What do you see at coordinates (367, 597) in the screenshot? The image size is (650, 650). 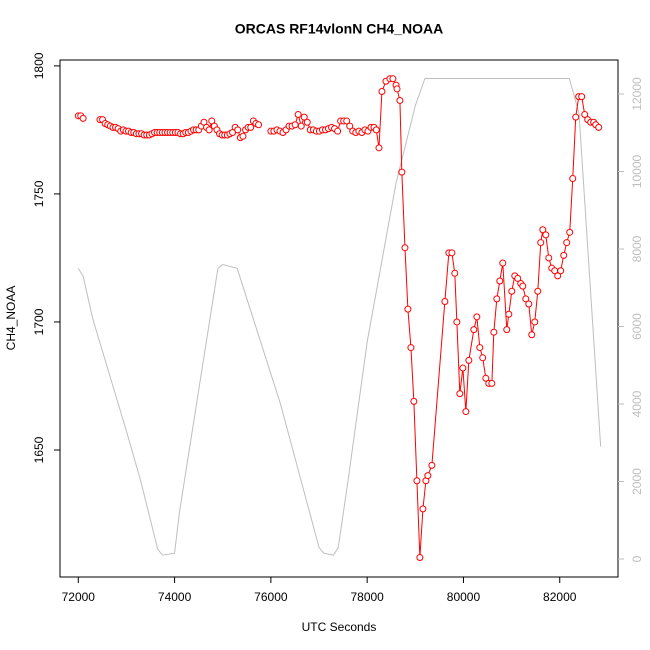 I see `x-tick-label: 78000` at bounding box center [367, 597].